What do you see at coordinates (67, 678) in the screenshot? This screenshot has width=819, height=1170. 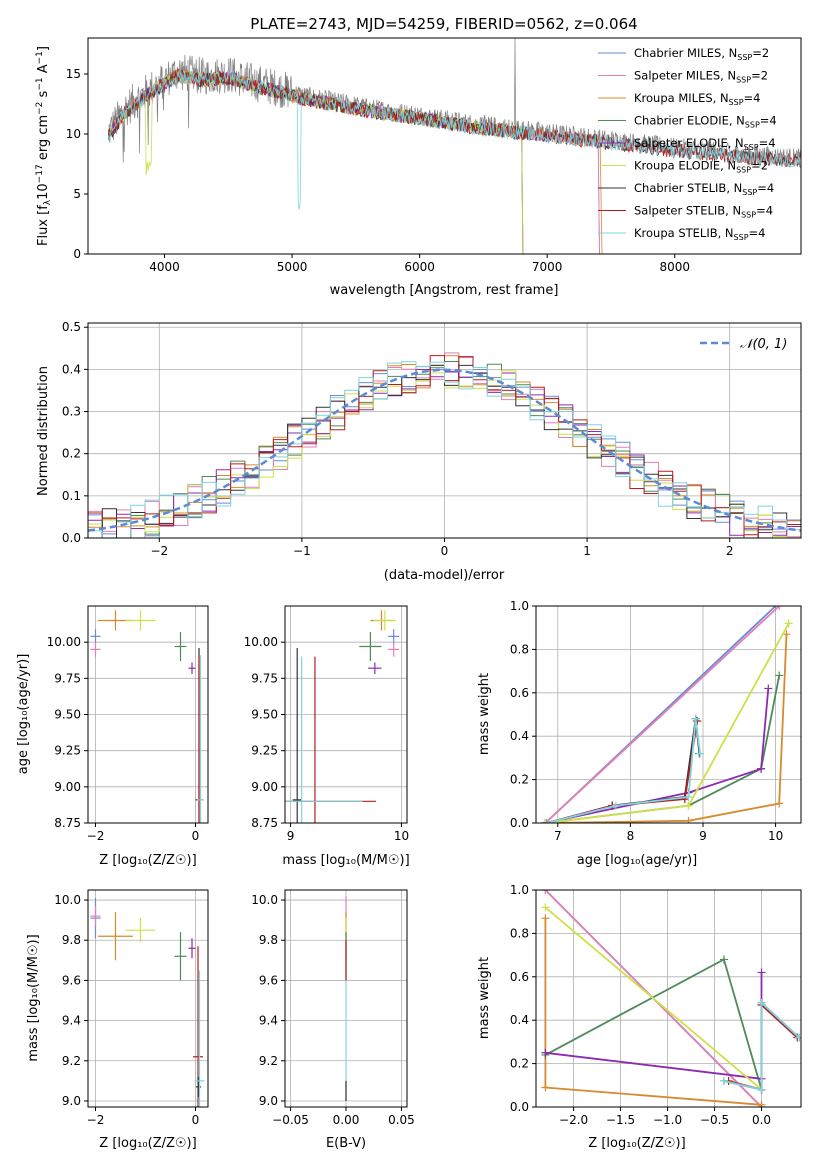 I see `age-vs-metallicity-y-tick-label-4: 9.75` at bounding box center [67, 678].